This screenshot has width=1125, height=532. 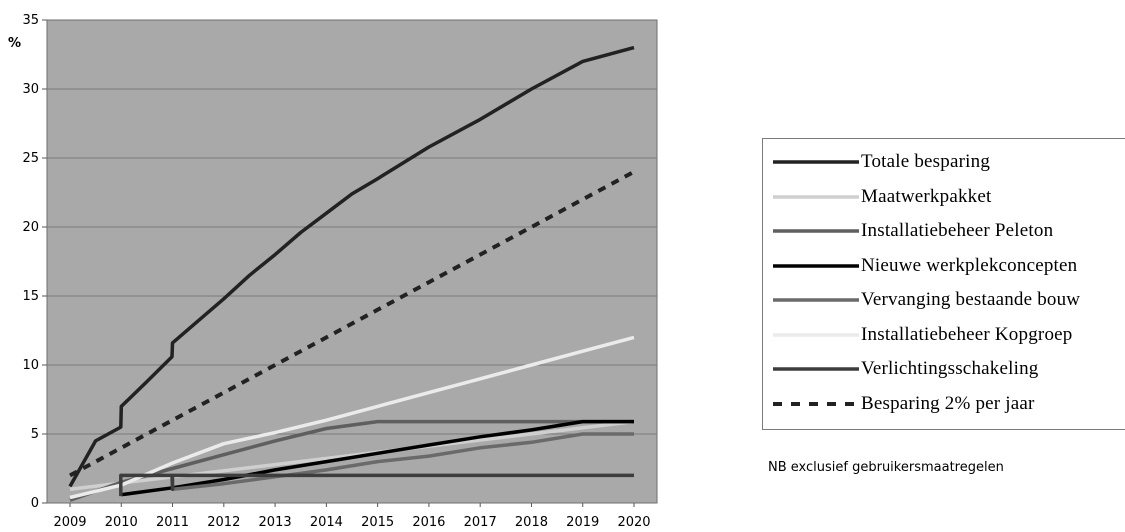 What do you see at coordinates (969, 265) in the screenshot?
I see `legend-label: Nieuwe werkplekconcepten` at bounding box center [969, 265].